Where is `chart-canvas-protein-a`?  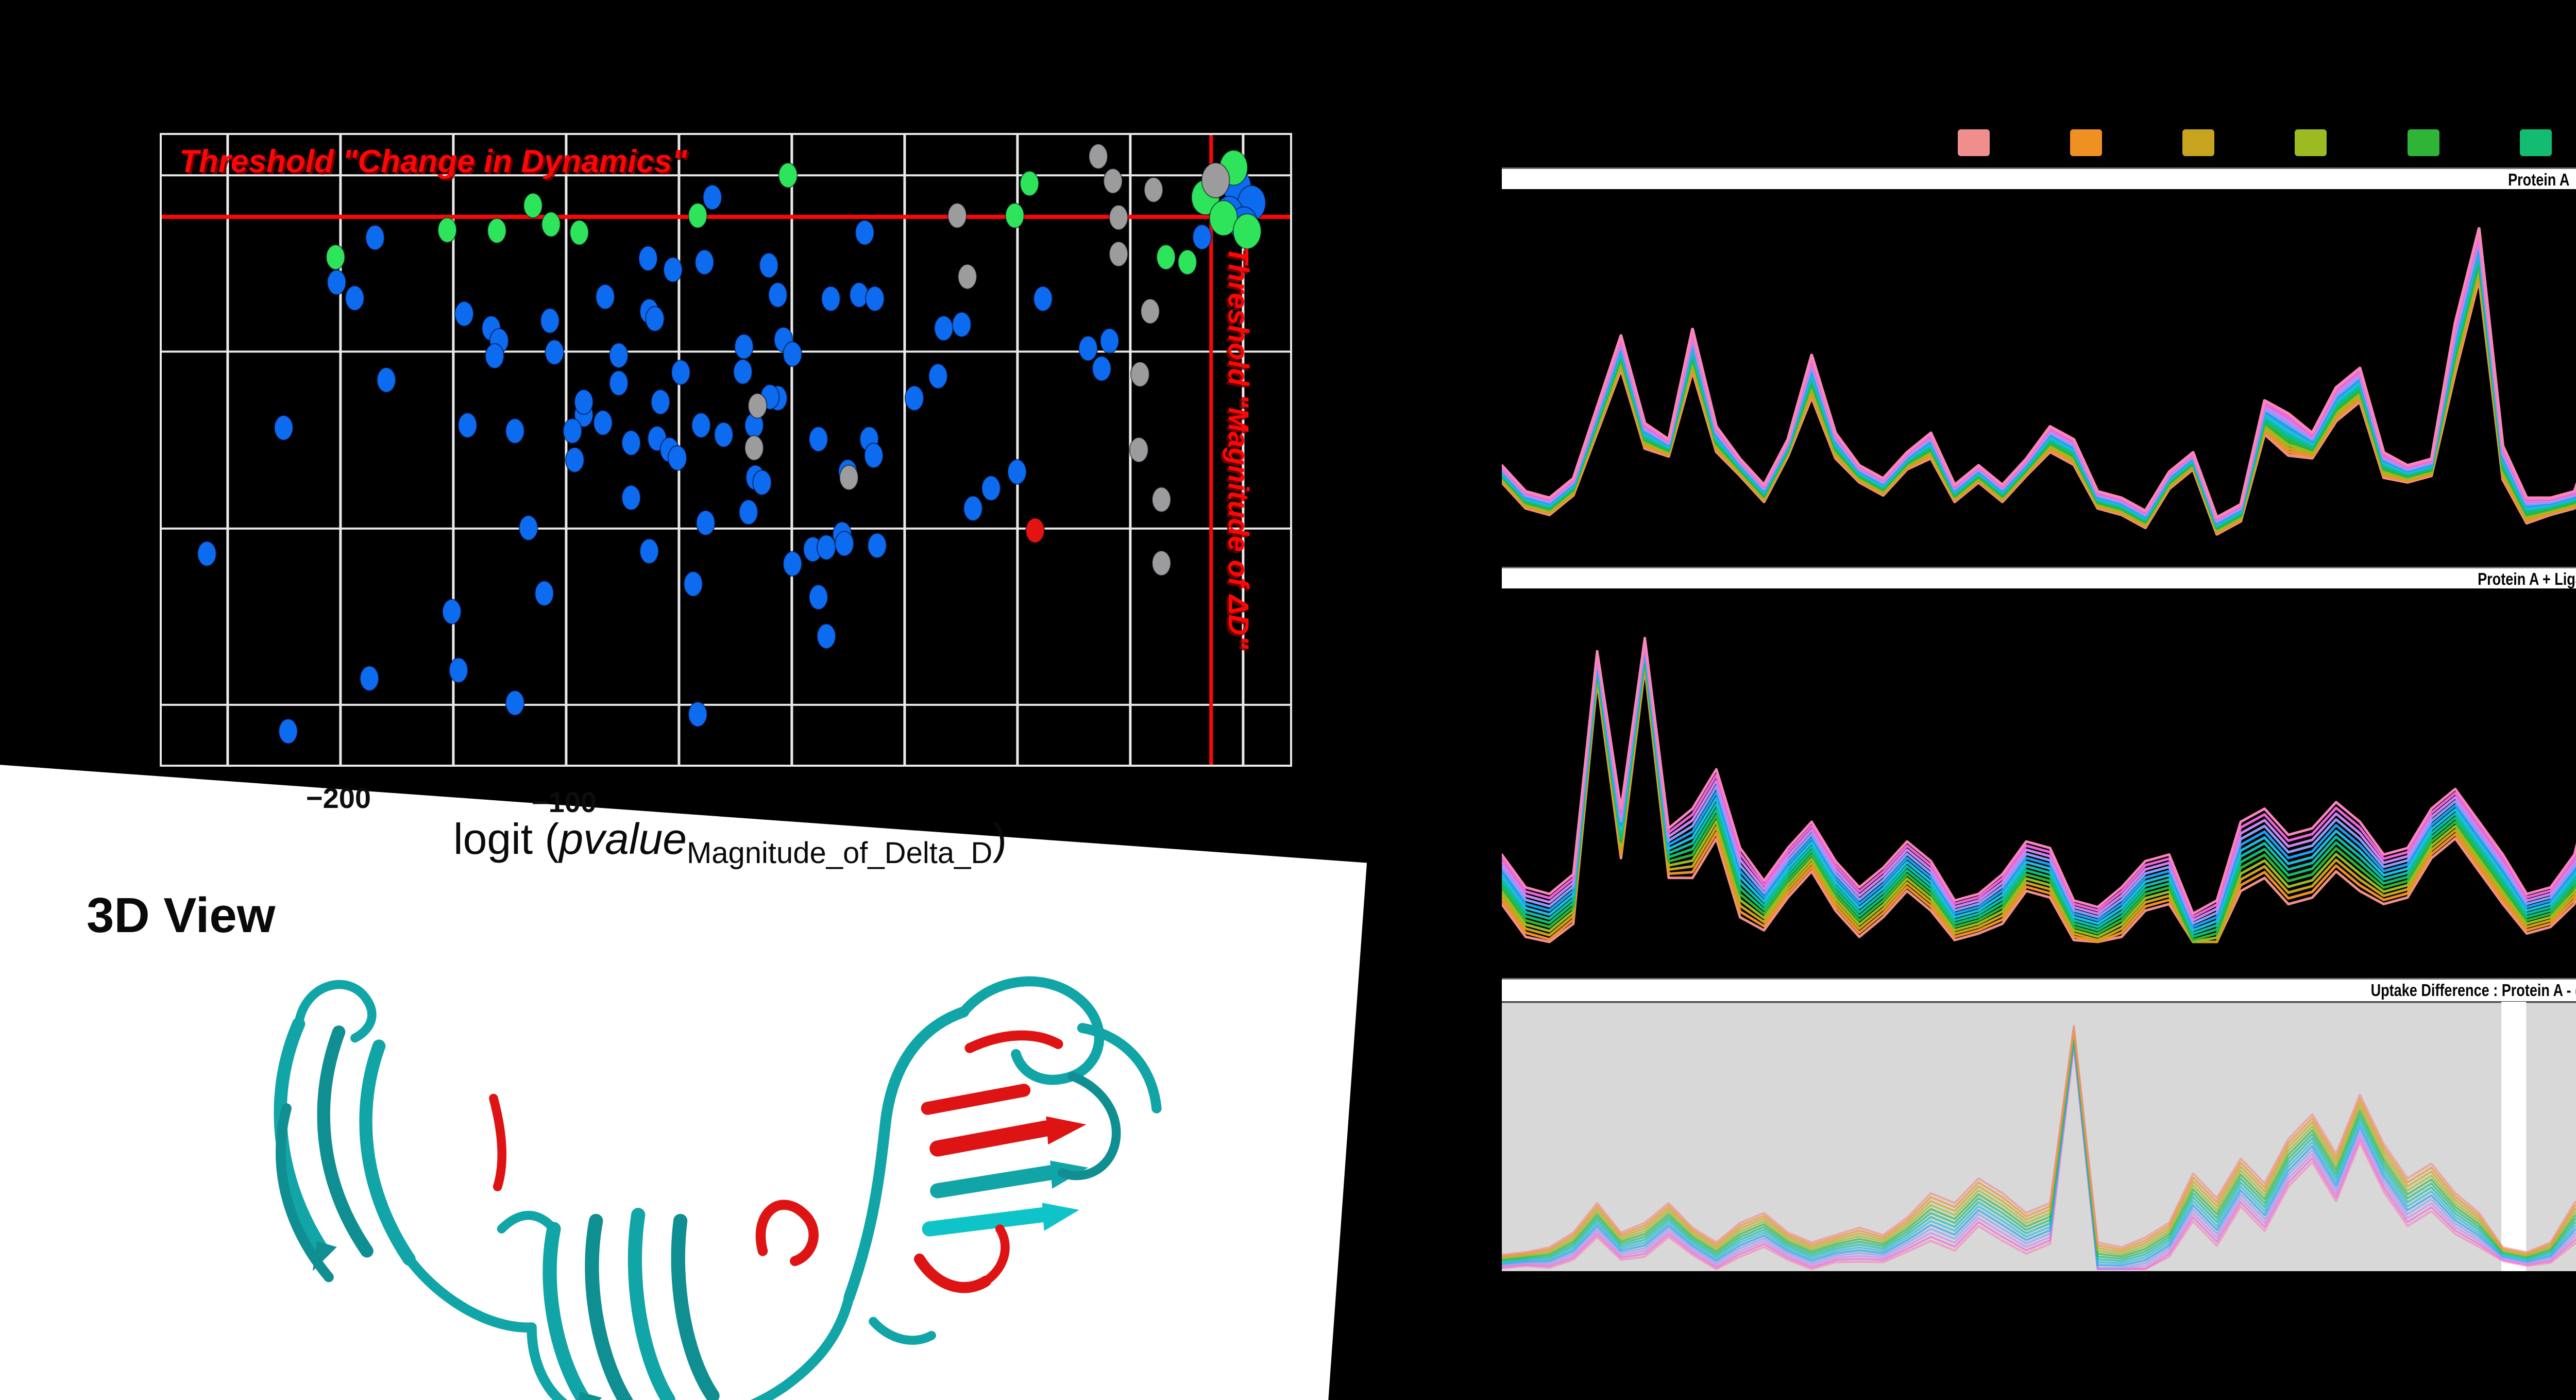
chart-canvas-protein-a is located at coordinates (2038, 366).